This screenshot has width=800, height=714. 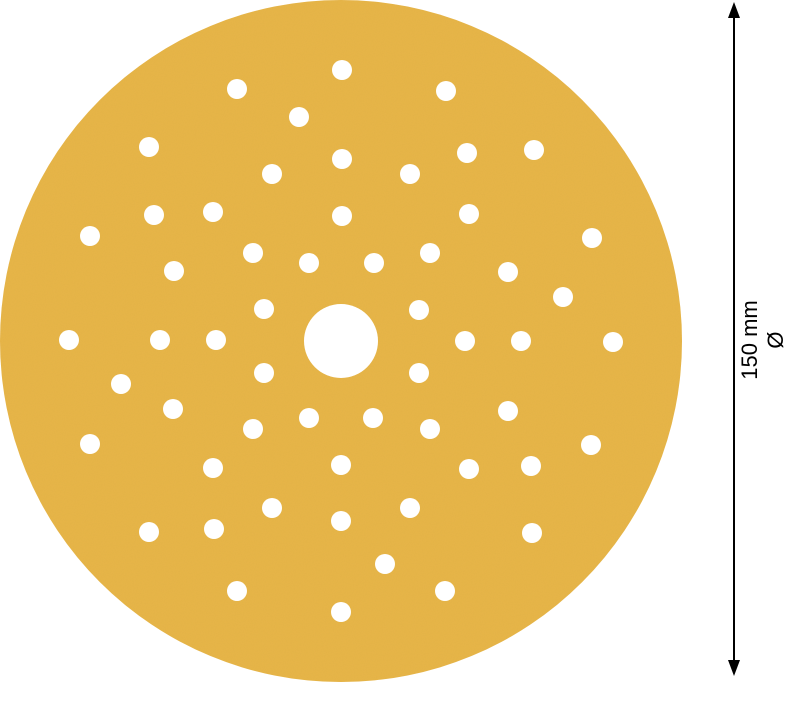 What do you see at coordinates (749, 340) in the screenshot?
I see `dimension-value: 150 mm` at bounding box center [749, 340].